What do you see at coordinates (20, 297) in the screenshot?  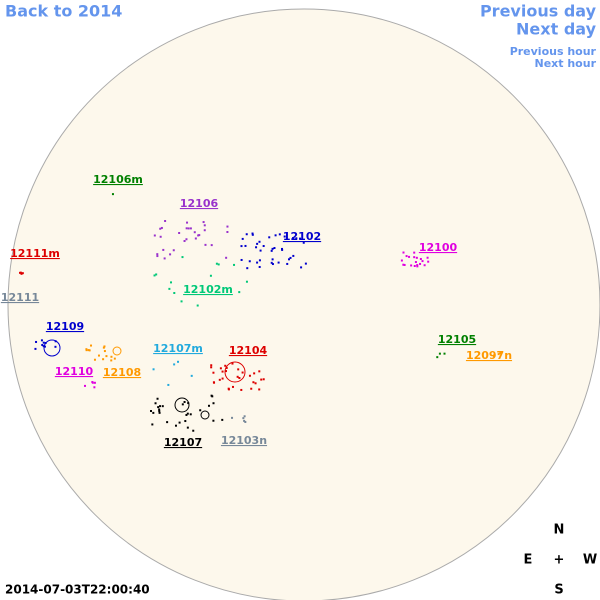 I see `region-label: 12111` at bounding box center [20, 297].